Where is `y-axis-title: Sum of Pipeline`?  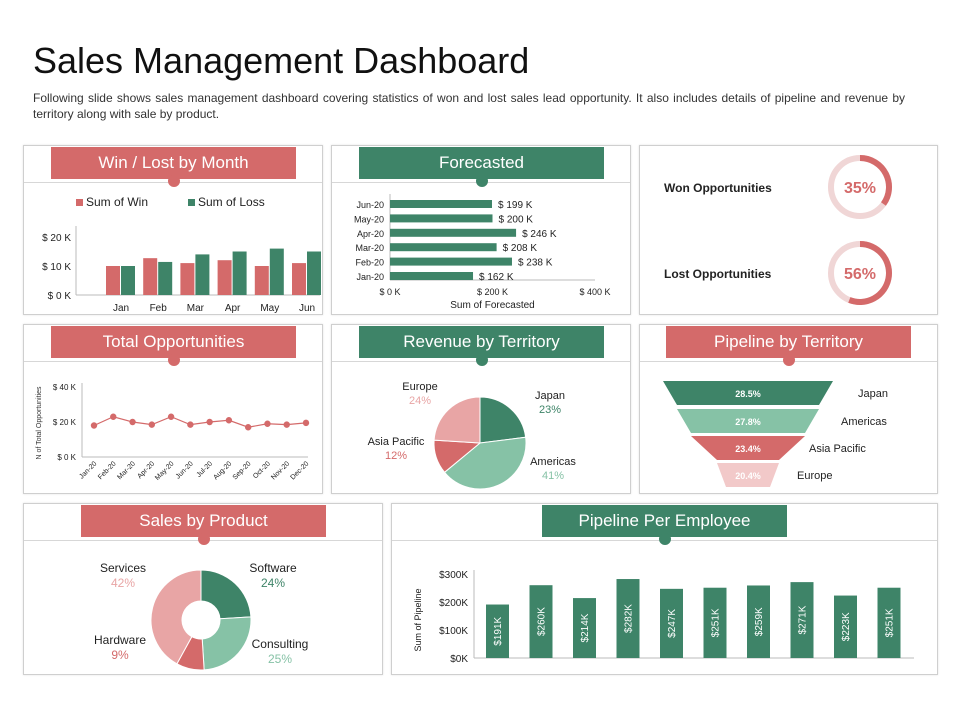
y-axis-title: Sum of Pipeline is located at coordinates (418, 619).